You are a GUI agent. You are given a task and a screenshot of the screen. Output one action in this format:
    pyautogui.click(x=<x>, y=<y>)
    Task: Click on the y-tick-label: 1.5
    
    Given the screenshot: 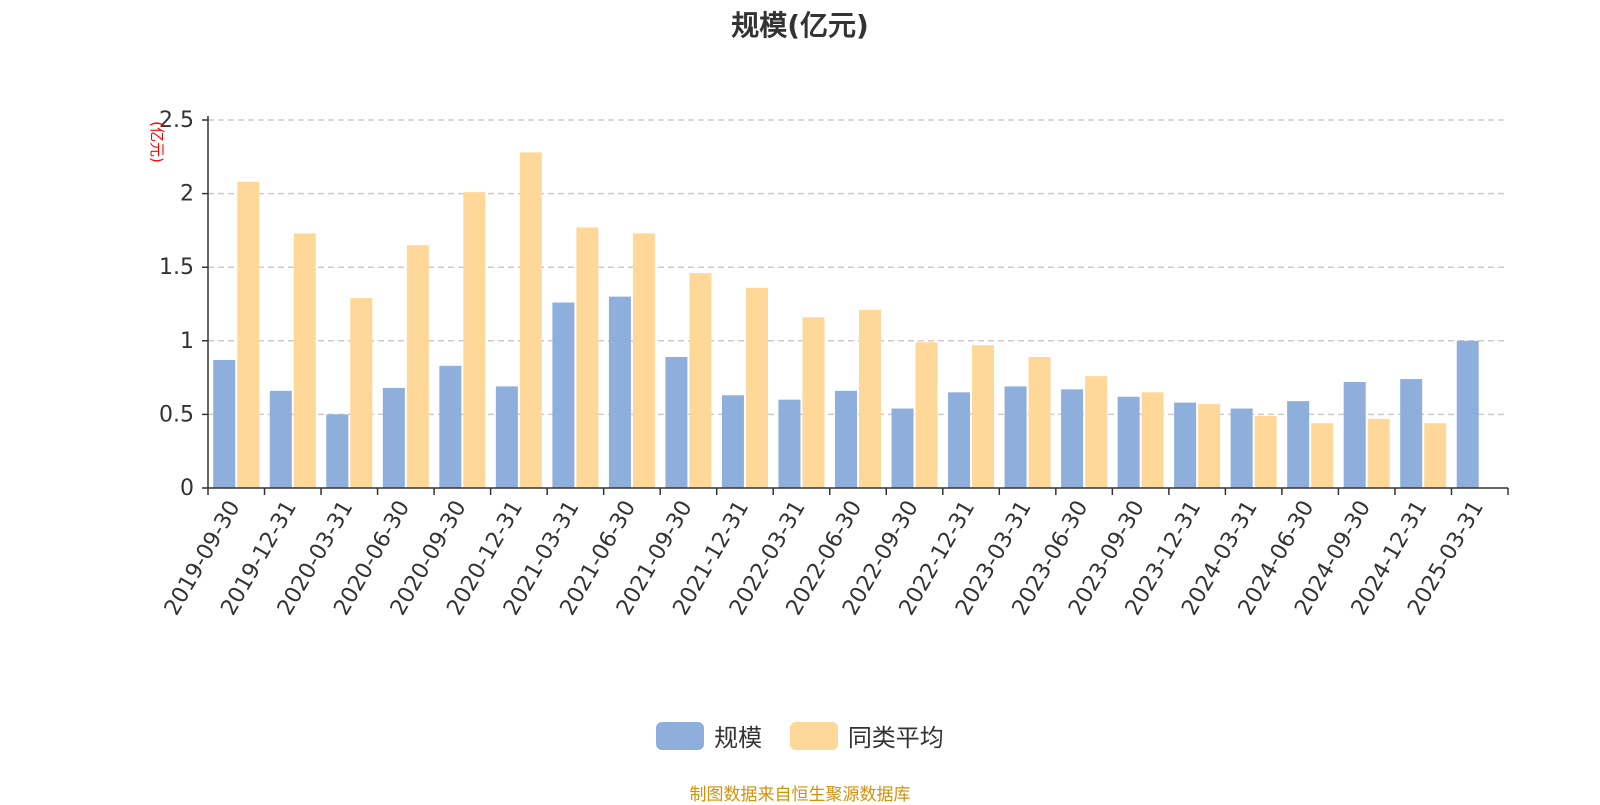 What is the action you would take?
    pyautogui.click(x=176, y=267)
    